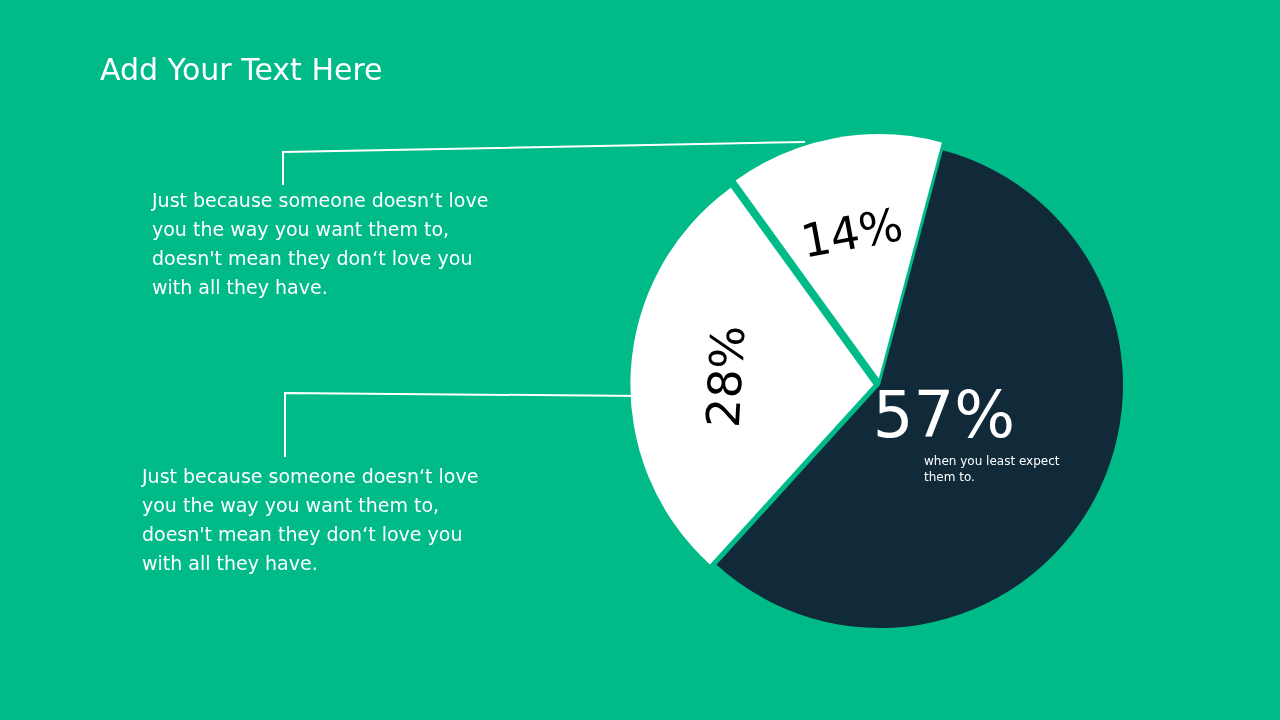 The image size is (1280, 720). Describe the element at coordinates (992, 469) in the screenshot. I see `text: when you least expect them to.` at that location.